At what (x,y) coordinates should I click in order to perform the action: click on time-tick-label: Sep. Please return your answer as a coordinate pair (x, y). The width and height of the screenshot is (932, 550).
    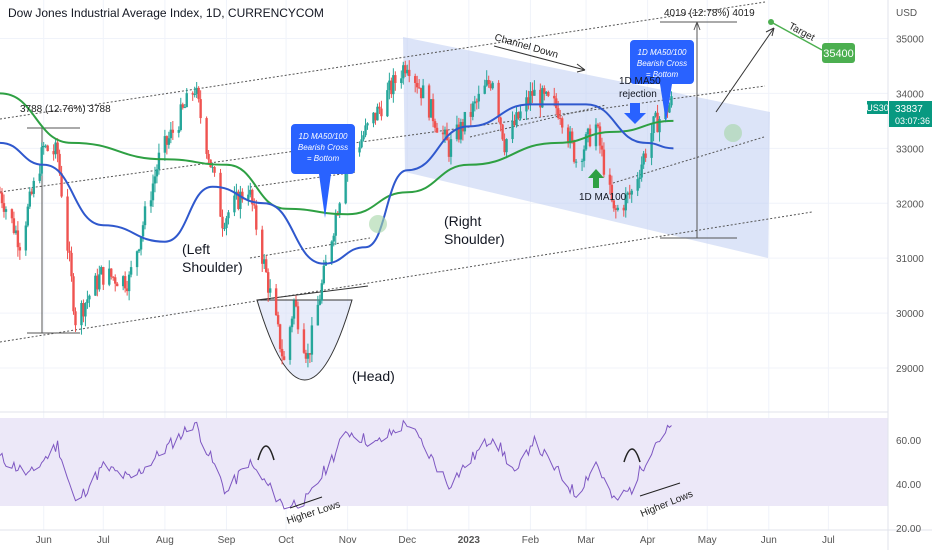
    Looking at the image, I should click on (227, 540).